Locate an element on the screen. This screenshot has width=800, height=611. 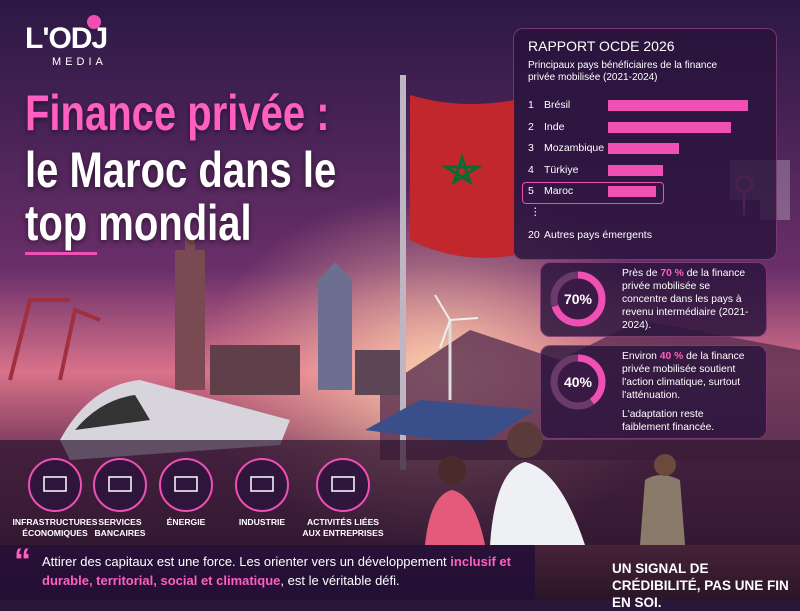
country: Türkiye is located at coordinates (561, 169).